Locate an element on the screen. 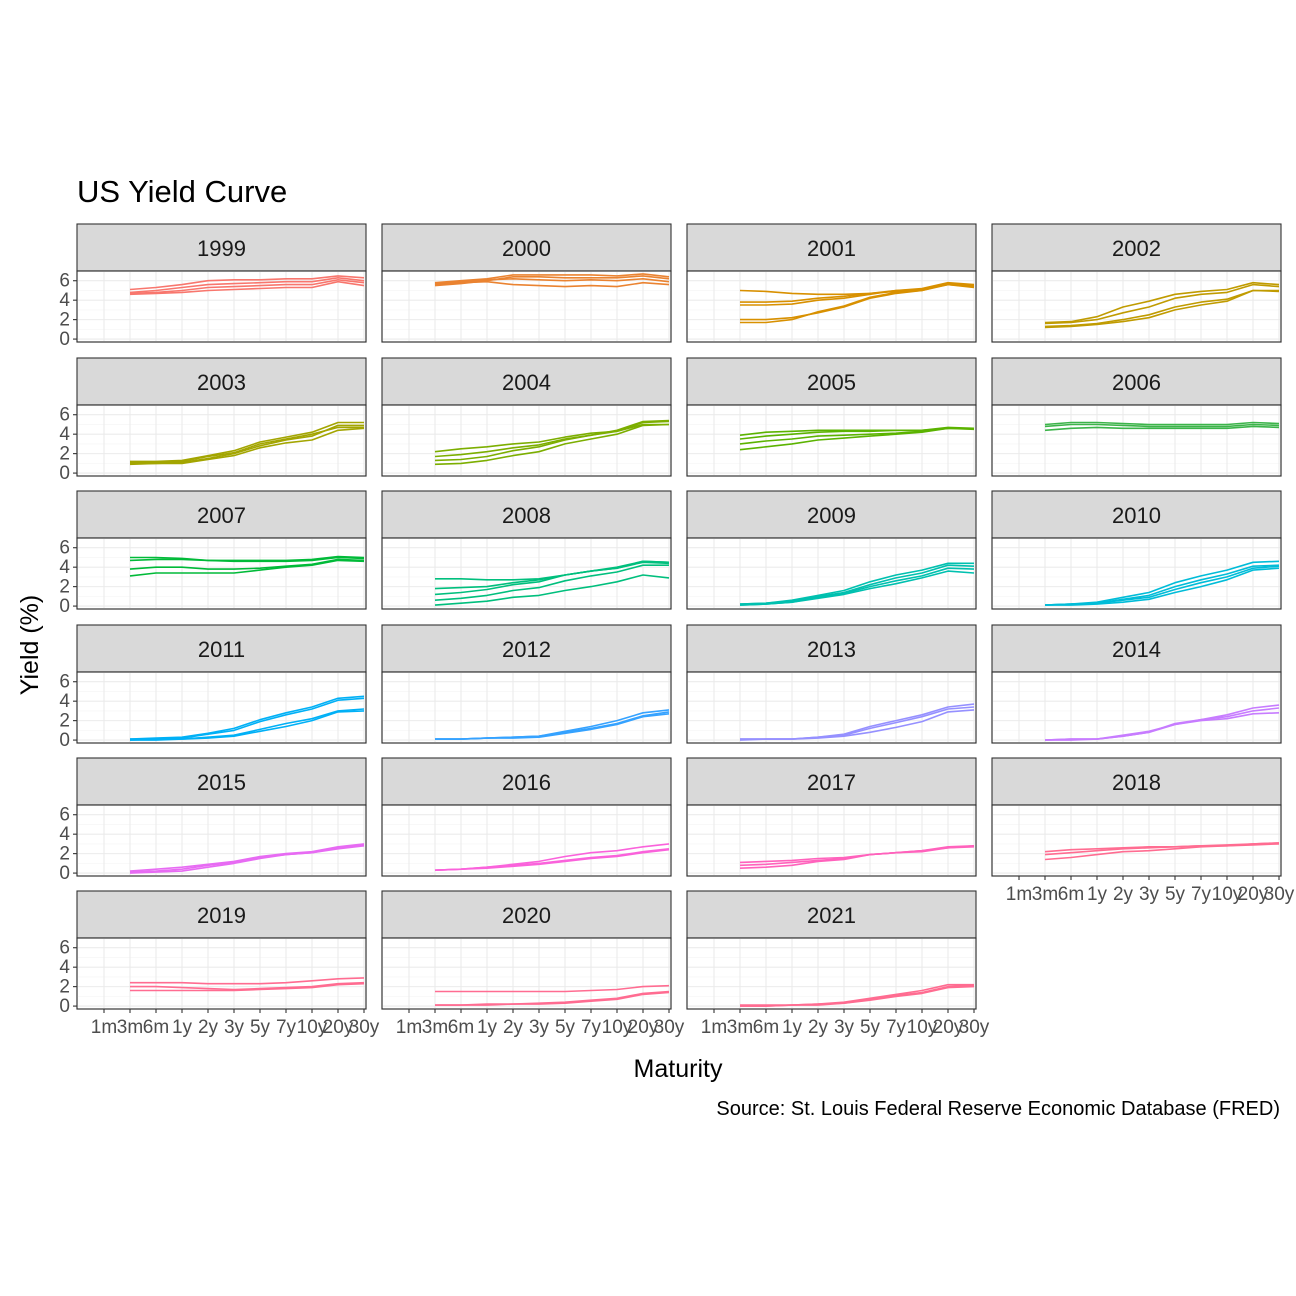  facet-strip-label: 2019 is located at coordinates (221, 915).